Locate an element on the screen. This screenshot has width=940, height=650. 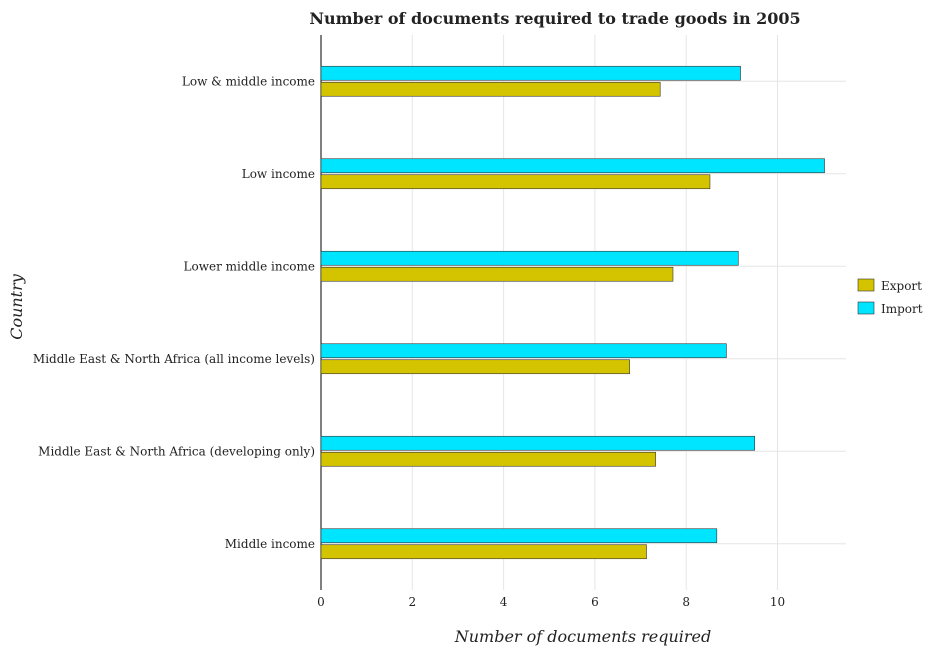
x-tick-label: 2 is located at coordinates (412, 602).